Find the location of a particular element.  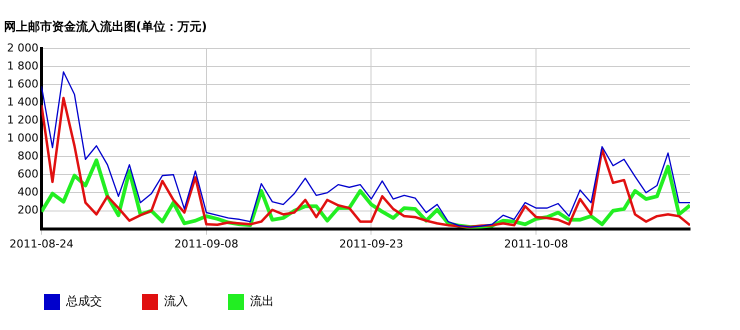

x-tick-label: 2011-08-24 is located at coordinates (42, 243).